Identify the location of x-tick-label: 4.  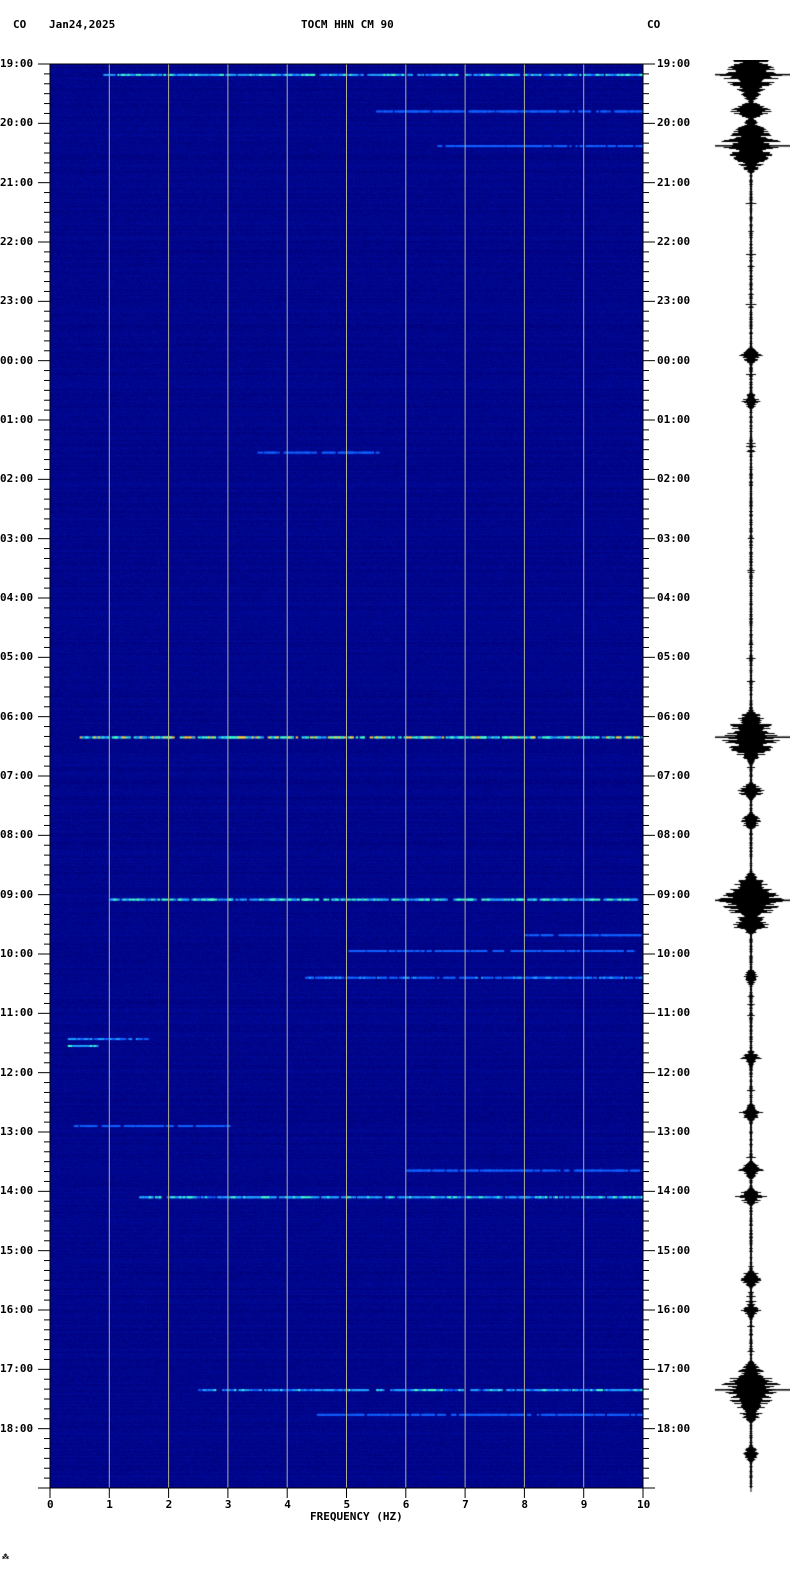
(287, 1504).